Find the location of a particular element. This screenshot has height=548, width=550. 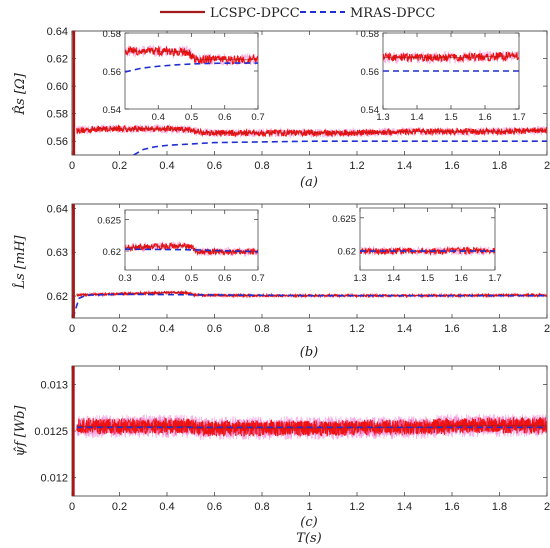

panel-b-xtick-label: 1 is located at coordinates (309, 329).